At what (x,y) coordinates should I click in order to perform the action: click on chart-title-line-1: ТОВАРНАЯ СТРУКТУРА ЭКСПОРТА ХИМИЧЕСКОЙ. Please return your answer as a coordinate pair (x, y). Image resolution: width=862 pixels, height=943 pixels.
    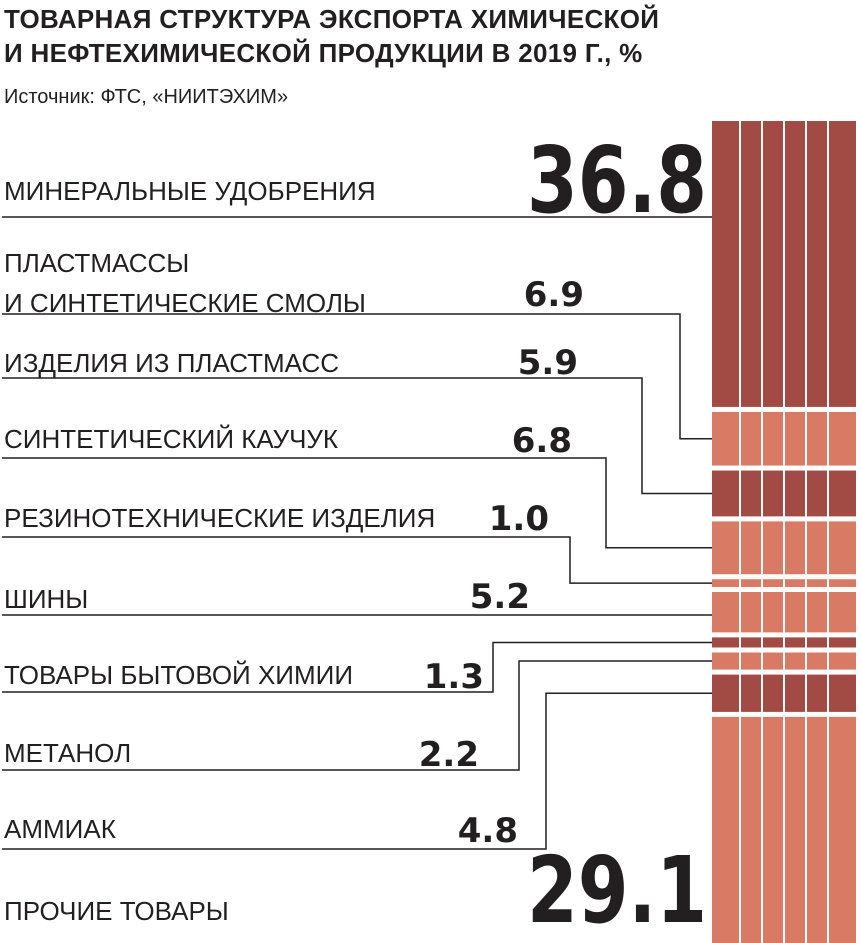
    Looking at the image, I should click on (332, 19).